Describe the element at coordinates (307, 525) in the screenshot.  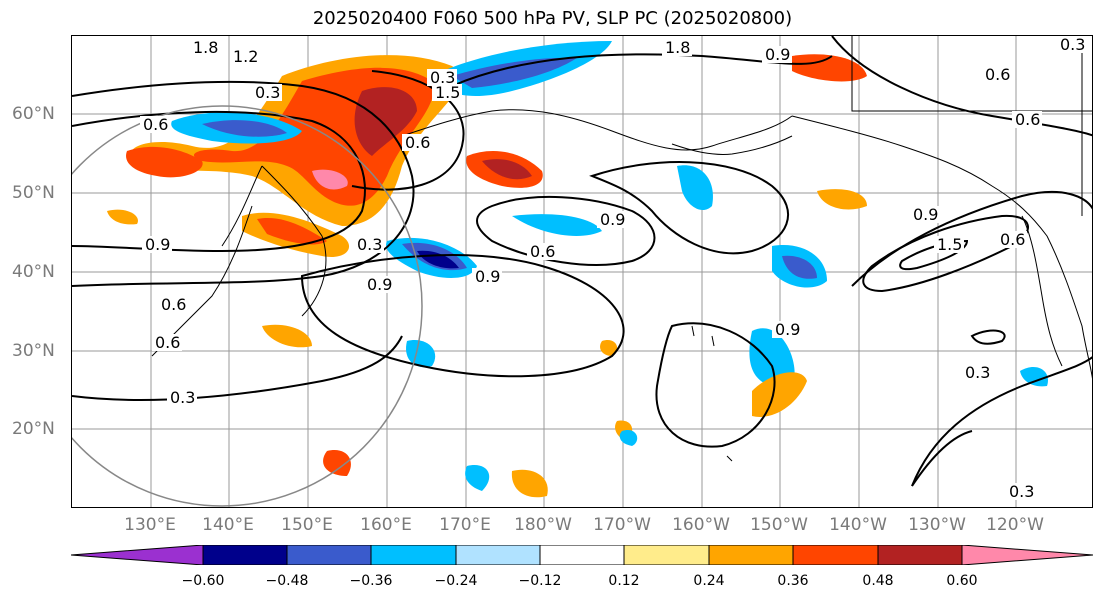
I see `lon-label: 150°E` at that location.